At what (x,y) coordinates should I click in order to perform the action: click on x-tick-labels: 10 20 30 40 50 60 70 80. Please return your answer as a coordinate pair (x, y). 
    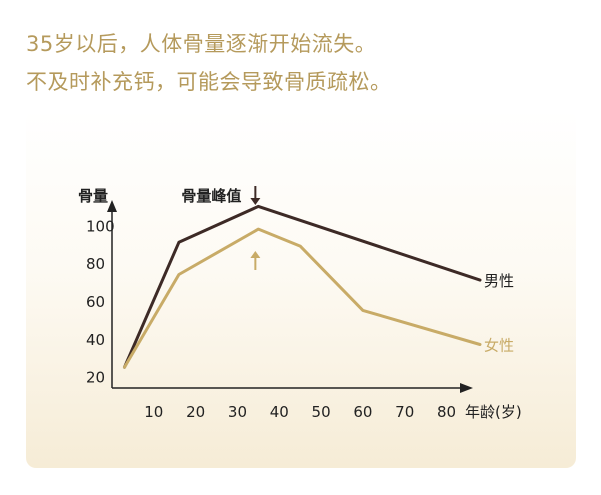
    Looking at the image, I should click on (300, 412).